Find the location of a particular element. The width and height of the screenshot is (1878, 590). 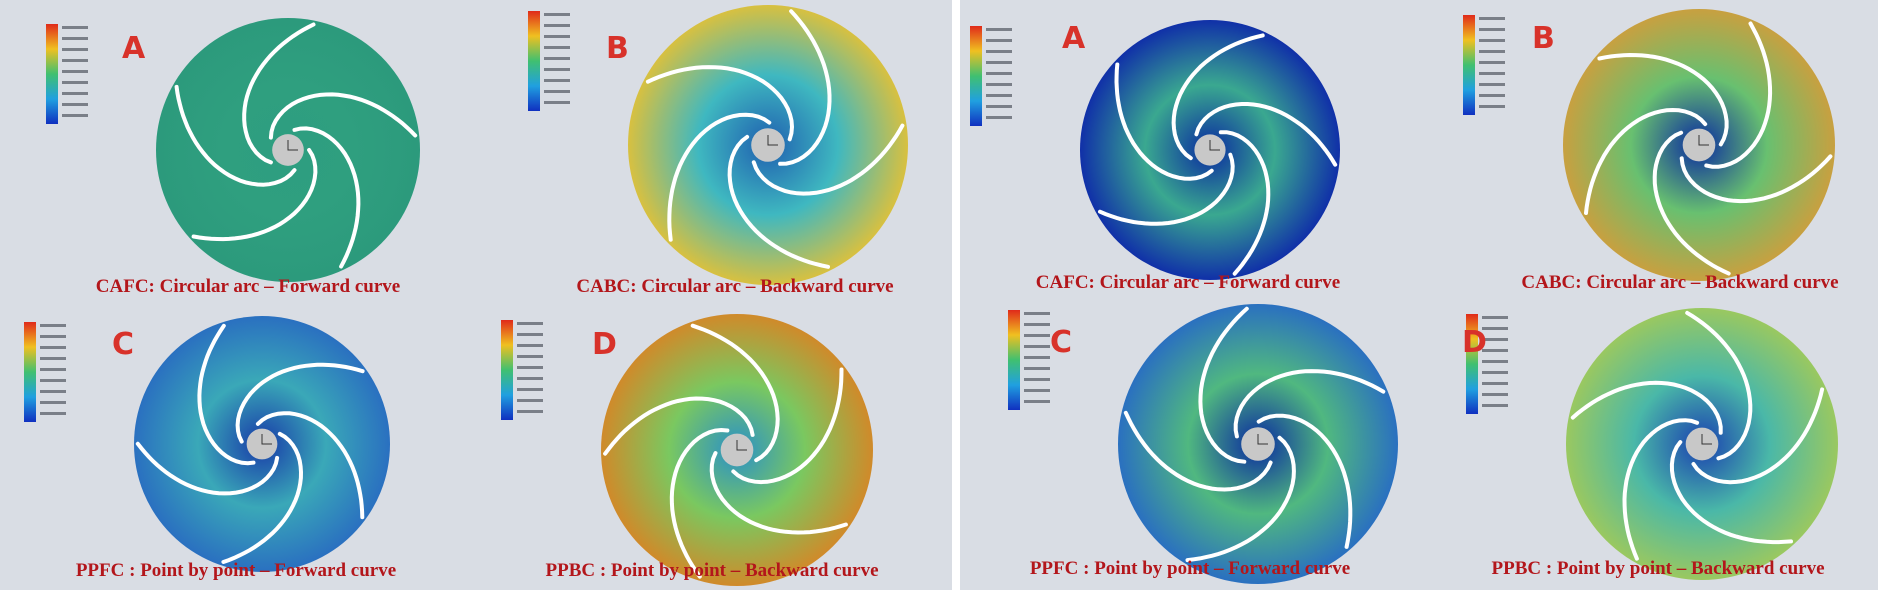

panel-caption: CAFC: Circular arc – Forward curve is located at coordinates (1188, 282).